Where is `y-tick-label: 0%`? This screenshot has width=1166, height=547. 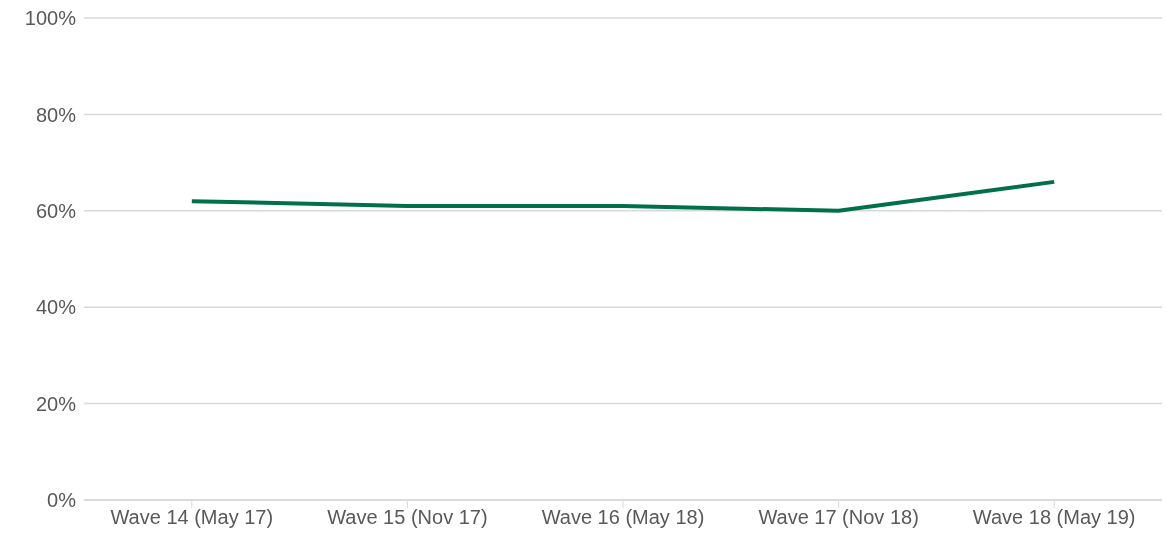
y-tick-label: 0% is located at coordinates (62, 500).